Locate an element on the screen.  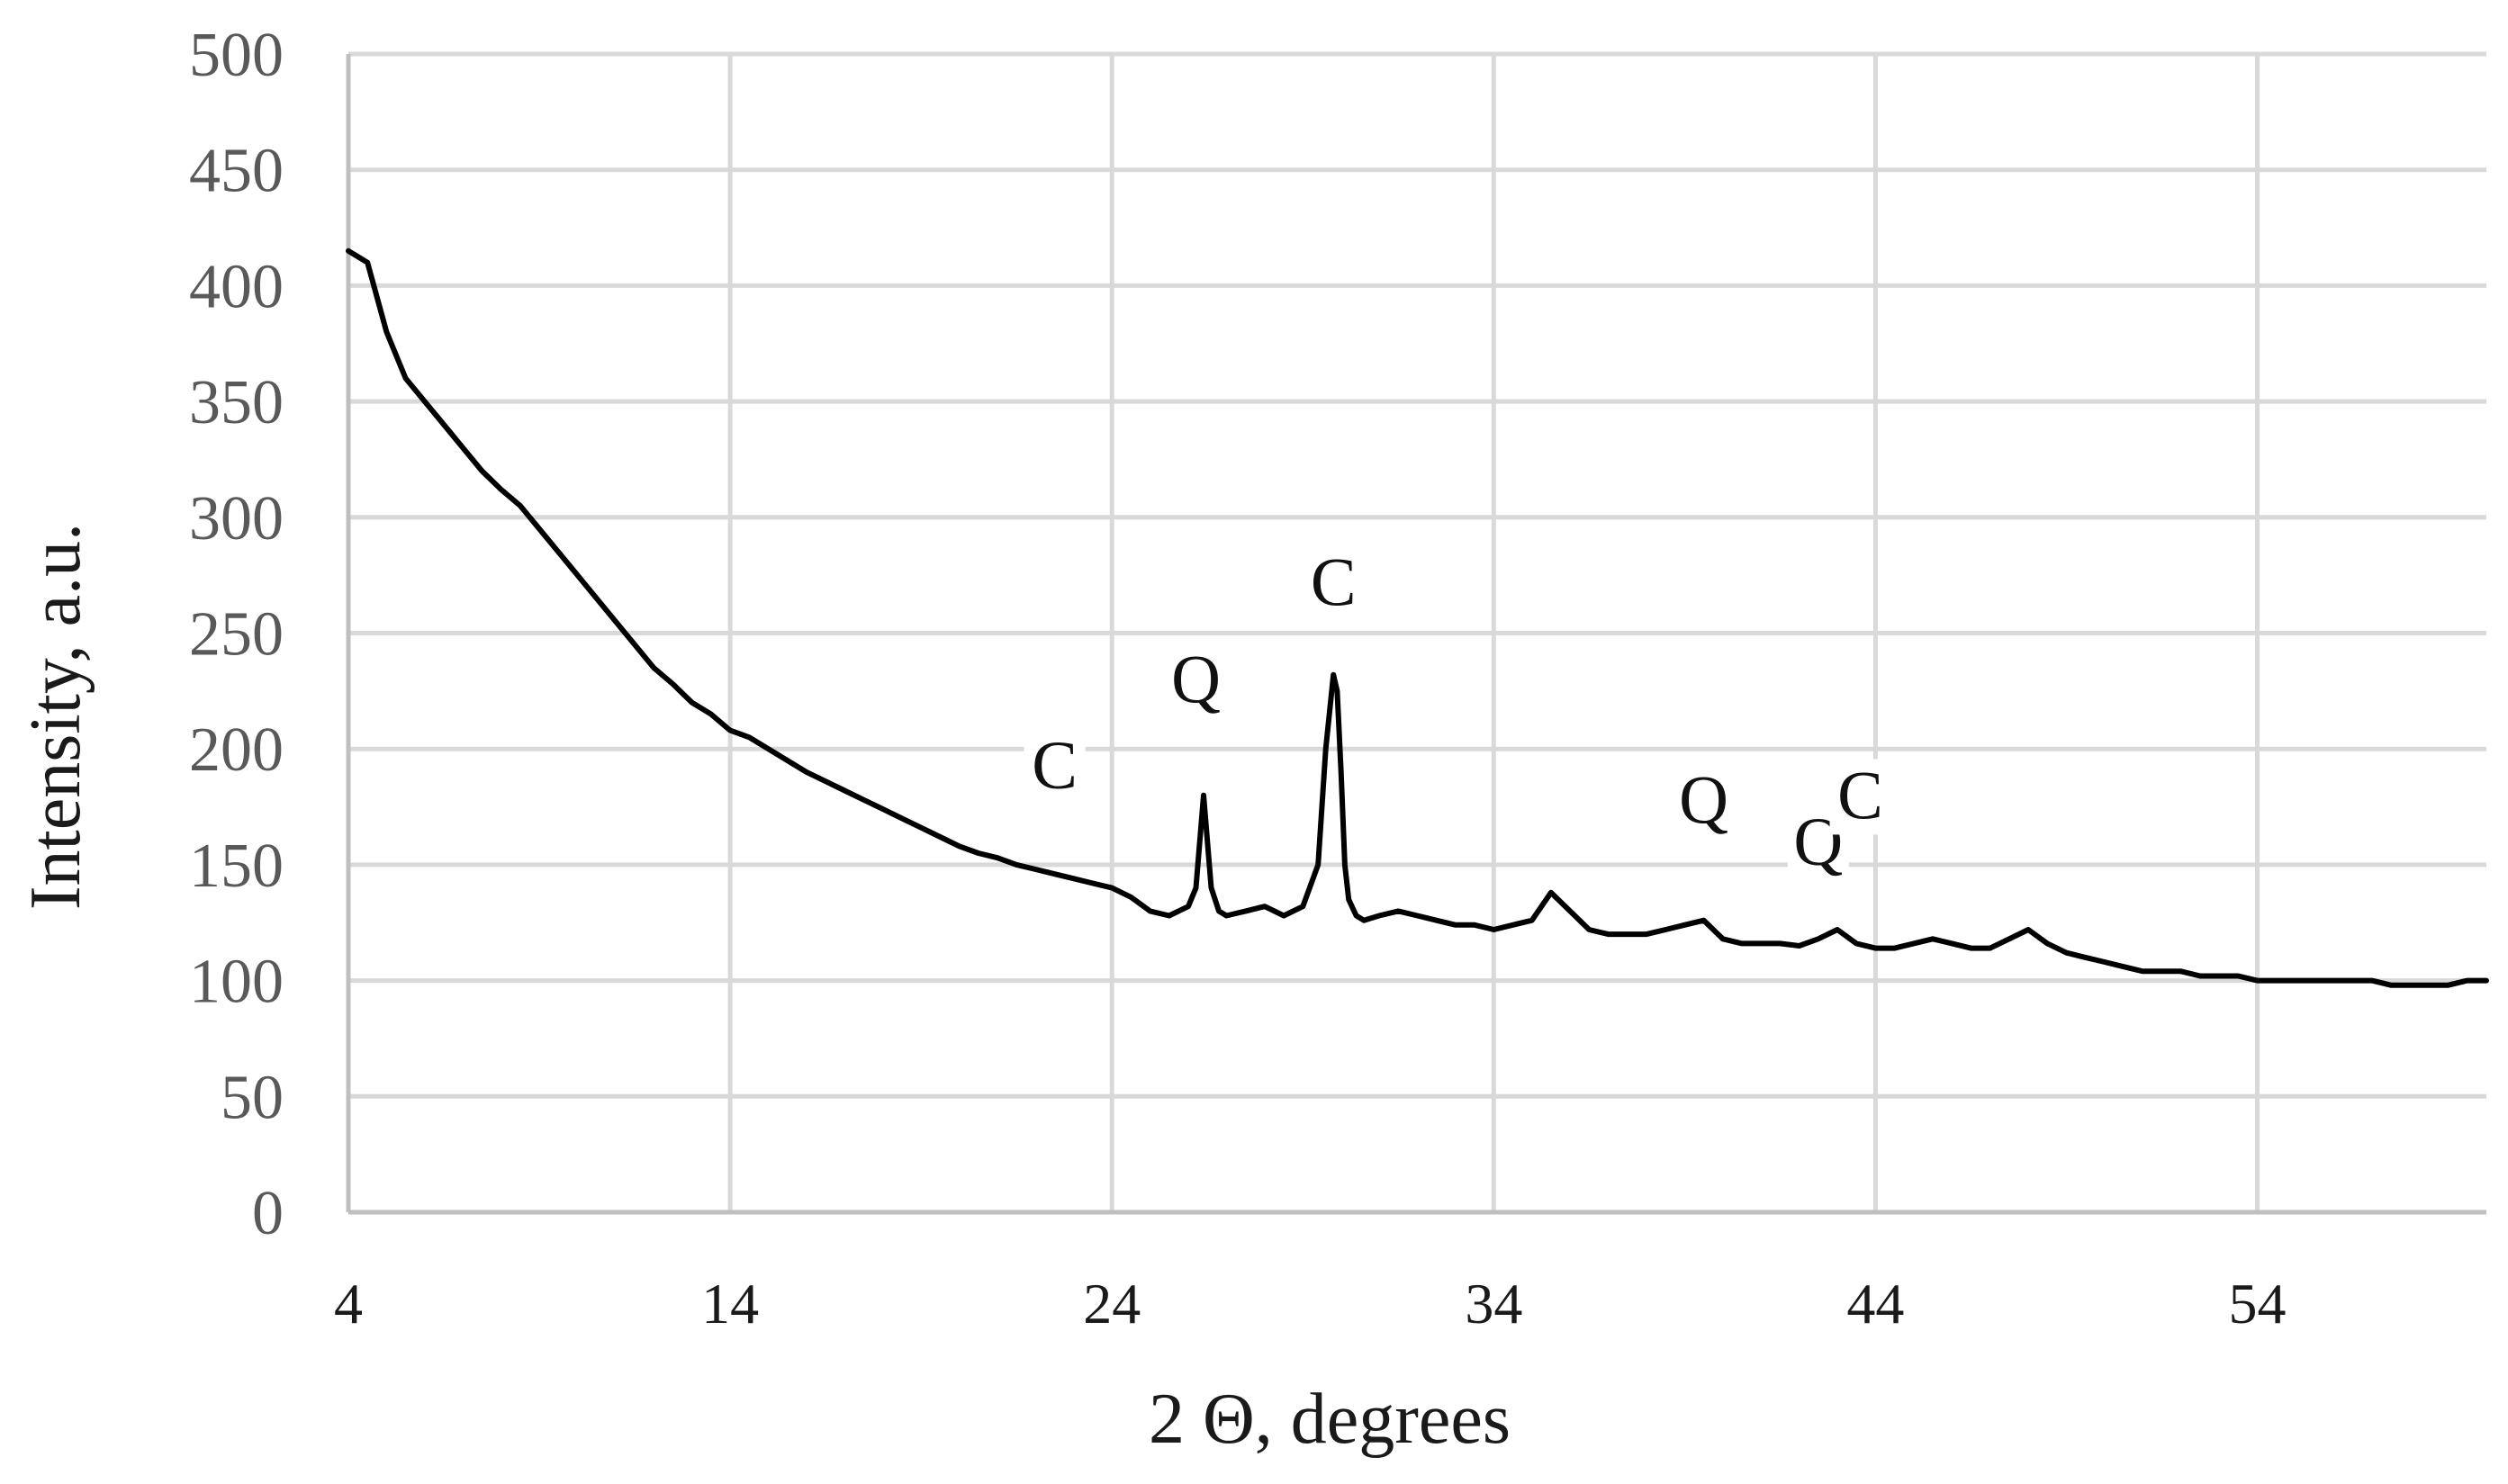
x-tick-label: 54 is located at coordinates (2258, 1304).